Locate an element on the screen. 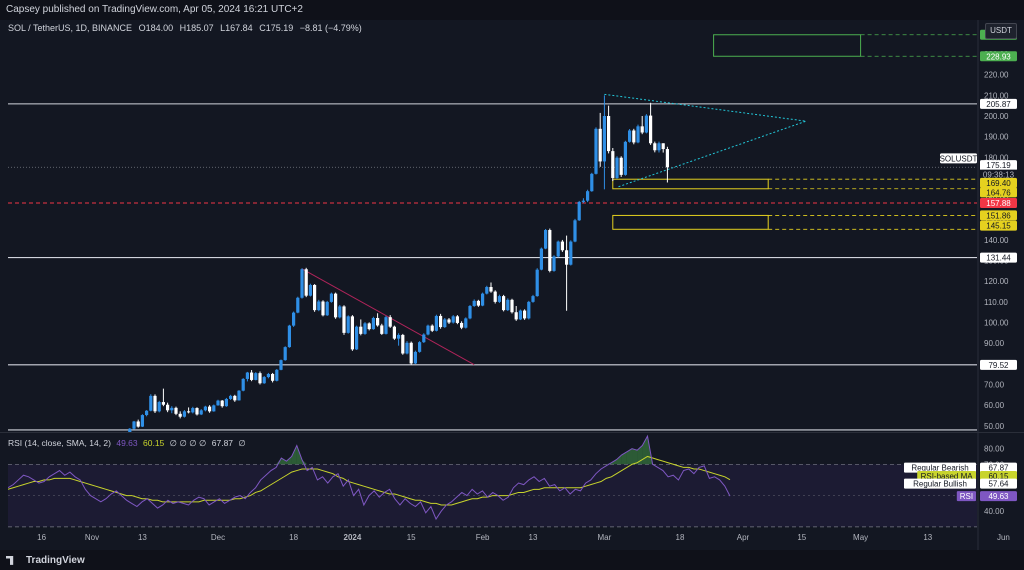  tradingview-logo-icon is located at coordinates (10, 560).